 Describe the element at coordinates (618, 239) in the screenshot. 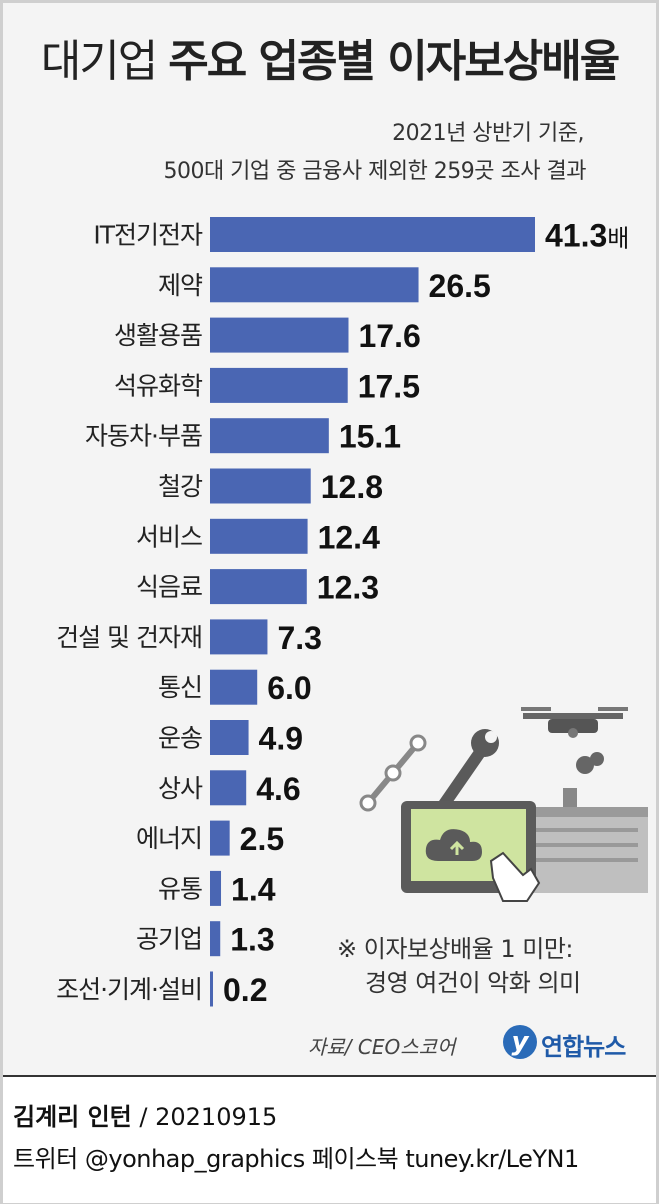

I see `unit-label: 배` at that location.